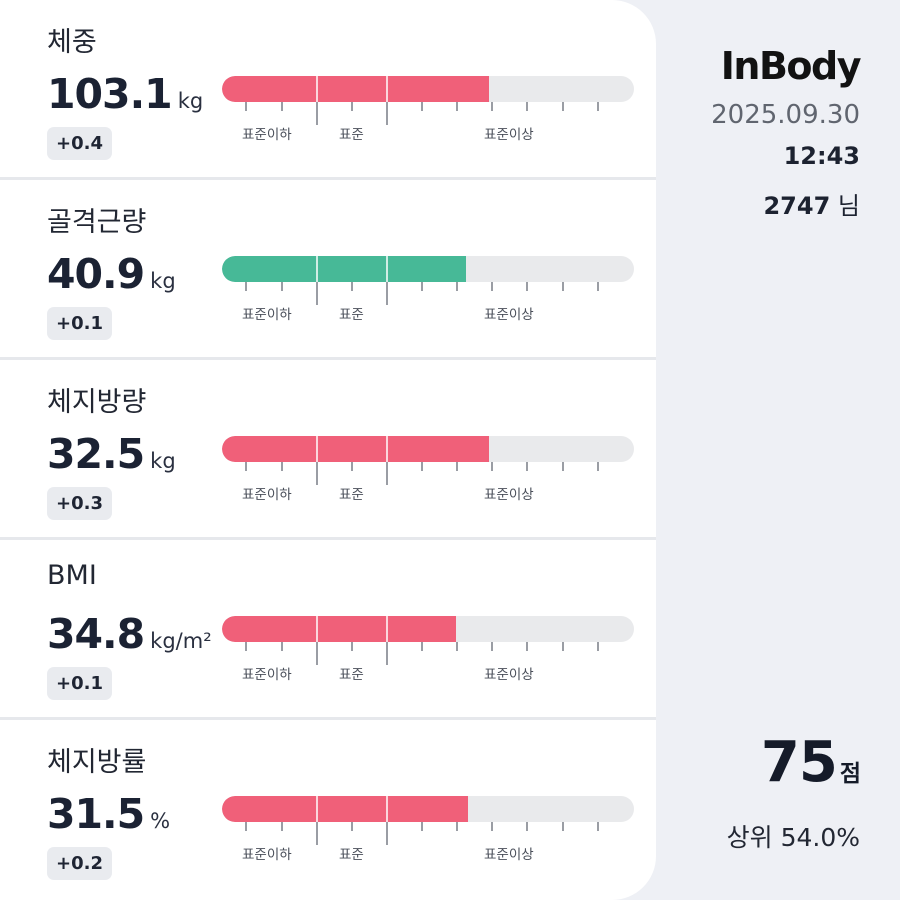 Image resolution: width=900 pixels, height=900 pixels. Describe the element at coordinates (850, 774) in the screenshot. I see `score-unit: 점` at that location.